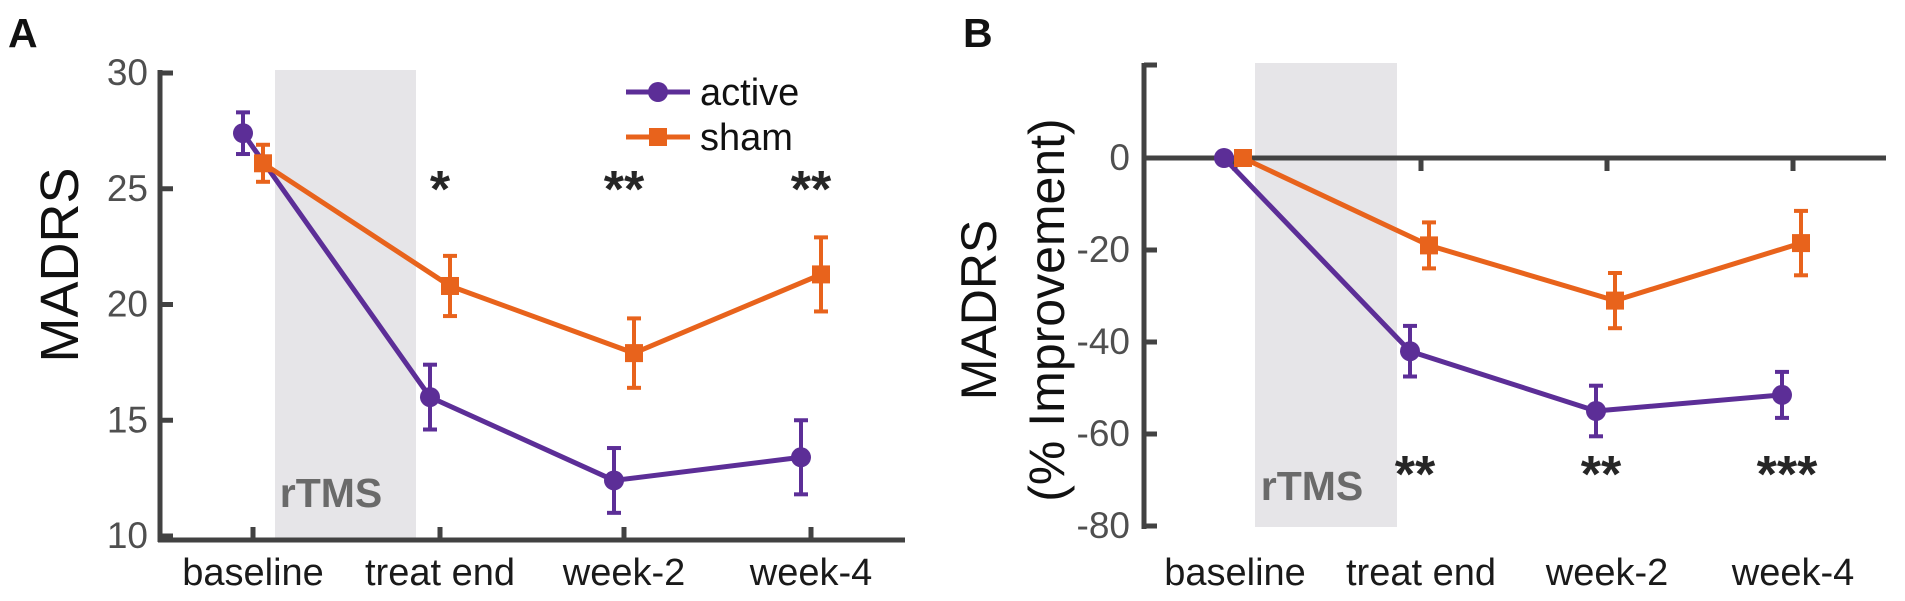  What do you see at coordinates (60, 264) in the screenshot?
I see `panel-a-ylabel: MADRS` at bounding box center [60, 264].